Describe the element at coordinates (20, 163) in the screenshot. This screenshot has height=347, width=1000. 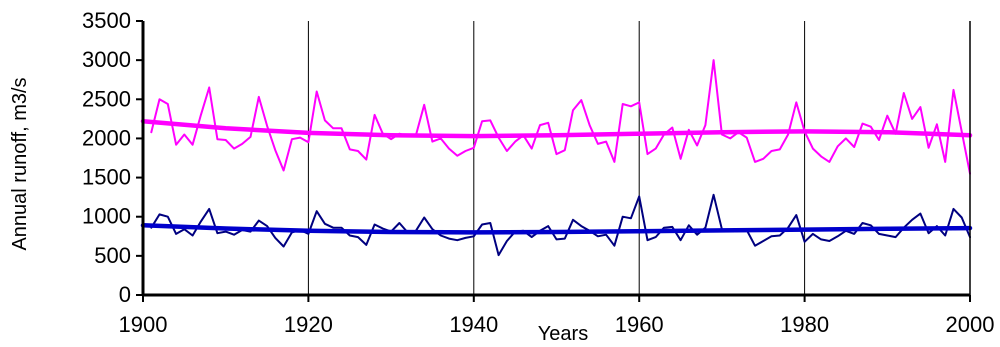
I see `y-axis-label: Annual runoff, m3/s` at that location.